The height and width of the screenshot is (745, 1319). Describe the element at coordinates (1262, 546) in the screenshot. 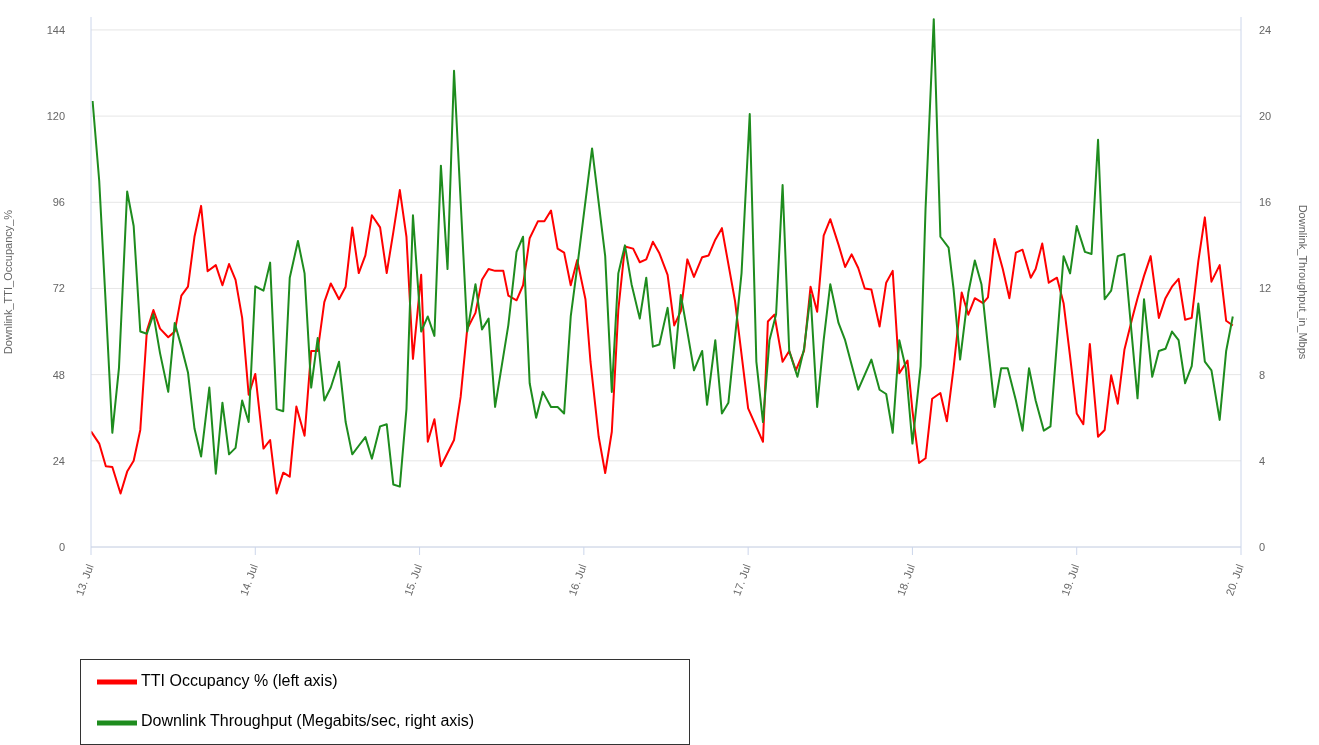

I see `y2-tick-label: 0` at that location.